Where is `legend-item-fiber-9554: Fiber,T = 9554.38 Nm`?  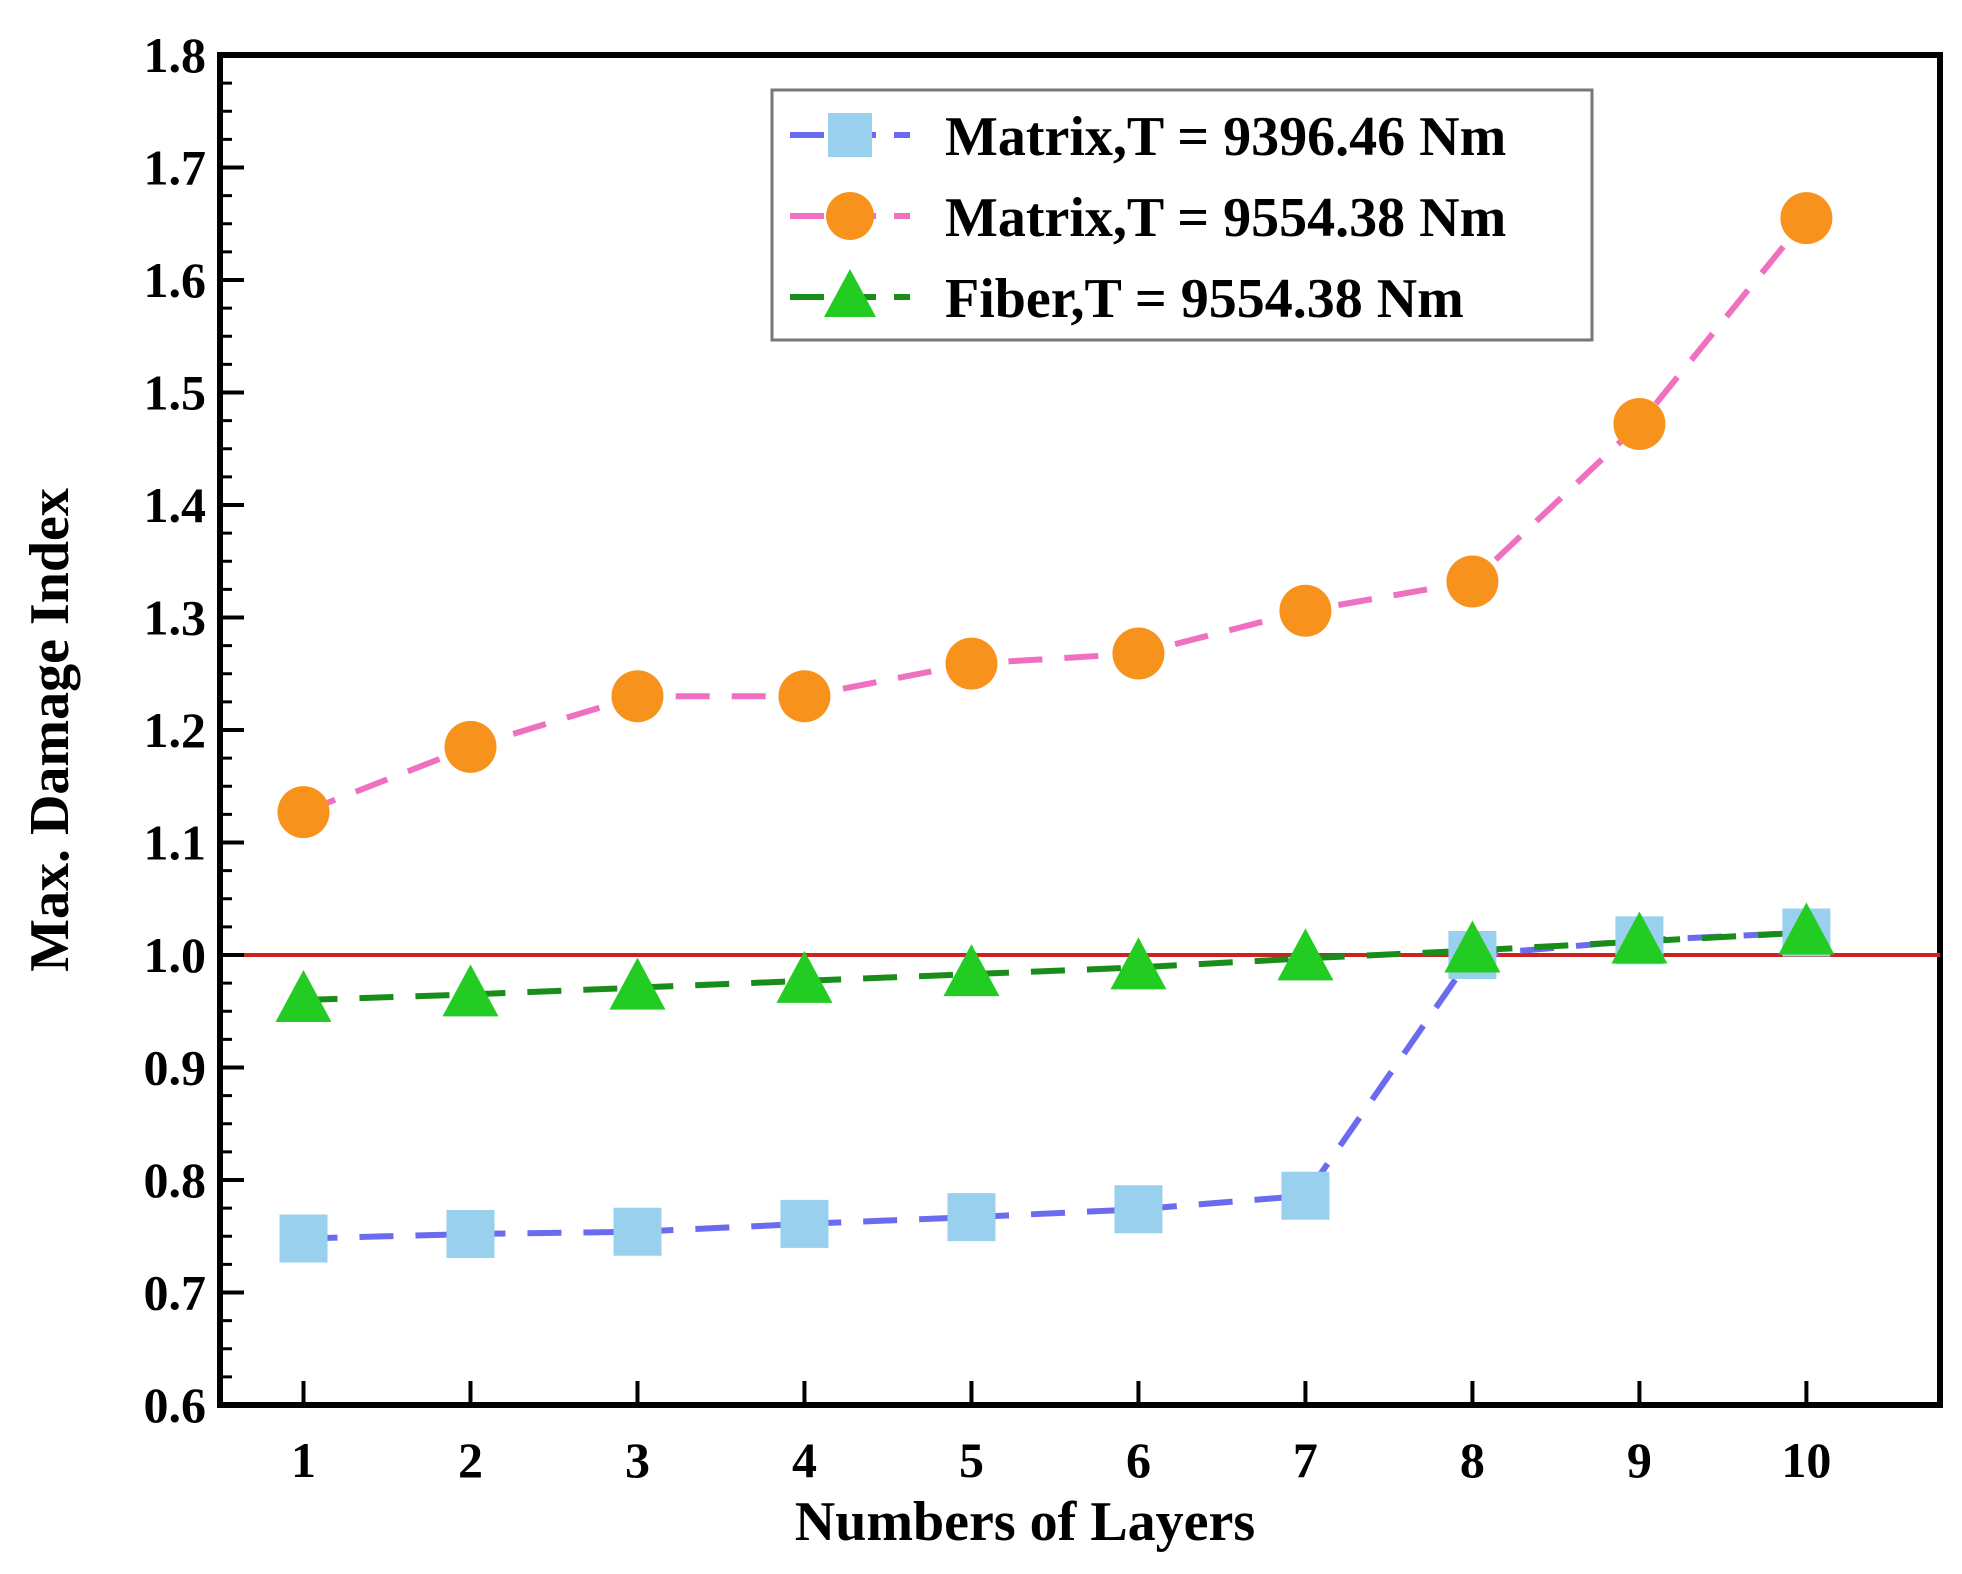 legend-item-fiber-9554: Fiber,T = 9554.38 Nm is located at coordinates (1127, 299).